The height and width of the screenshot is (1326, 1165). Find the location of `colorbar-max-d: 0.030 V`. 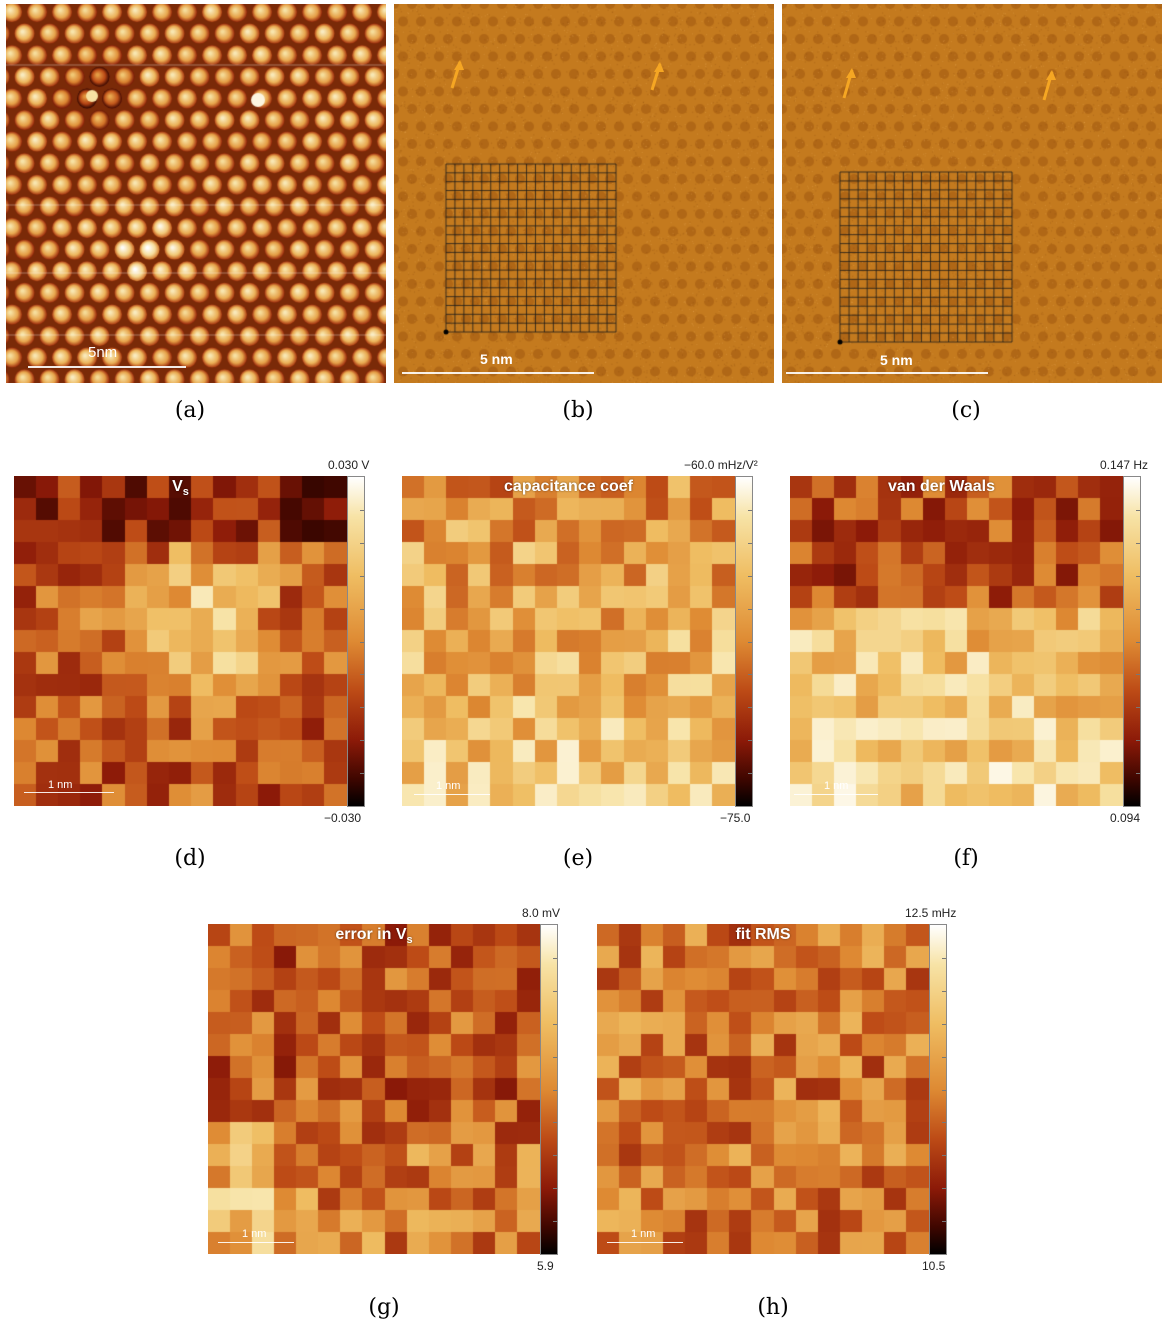

colorbar-max-d: 0.030 V is located at coordinates (349, 465).